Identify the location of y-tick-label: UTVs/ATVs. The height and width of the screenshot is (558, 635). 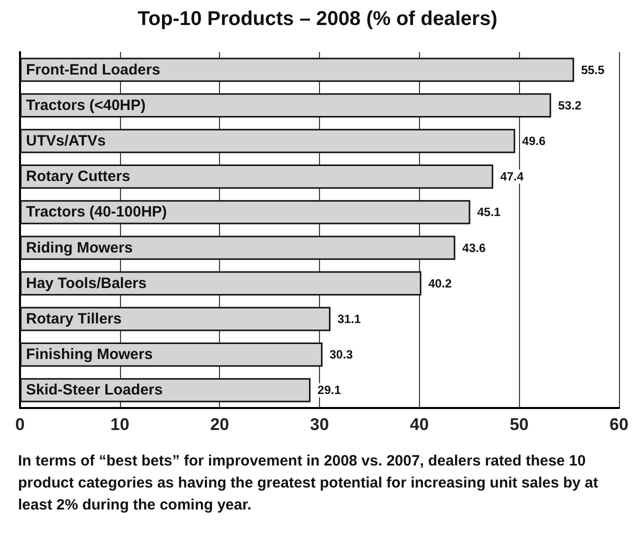
(66, 141).